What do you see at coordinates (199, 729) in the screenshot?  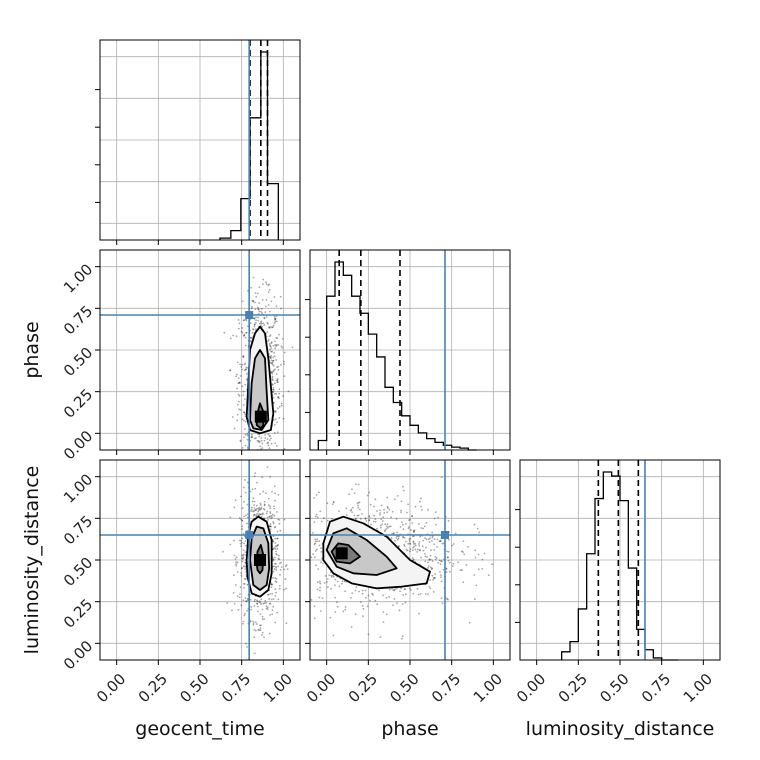 I see `x-axis-label-geocent_time: geocent_time` at bounding box center [199, 729].